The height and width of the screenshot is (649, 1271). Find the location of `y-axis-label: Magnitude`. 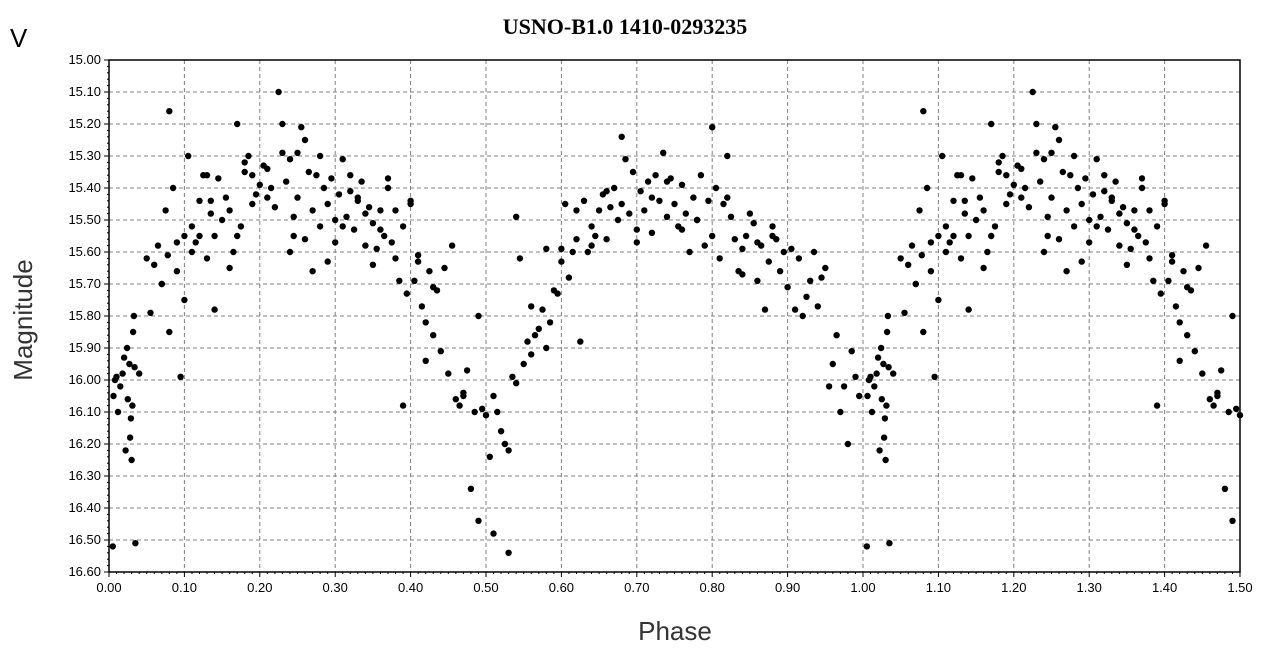

y-axis-label: Magnitude is located at coordinates (23, 319).